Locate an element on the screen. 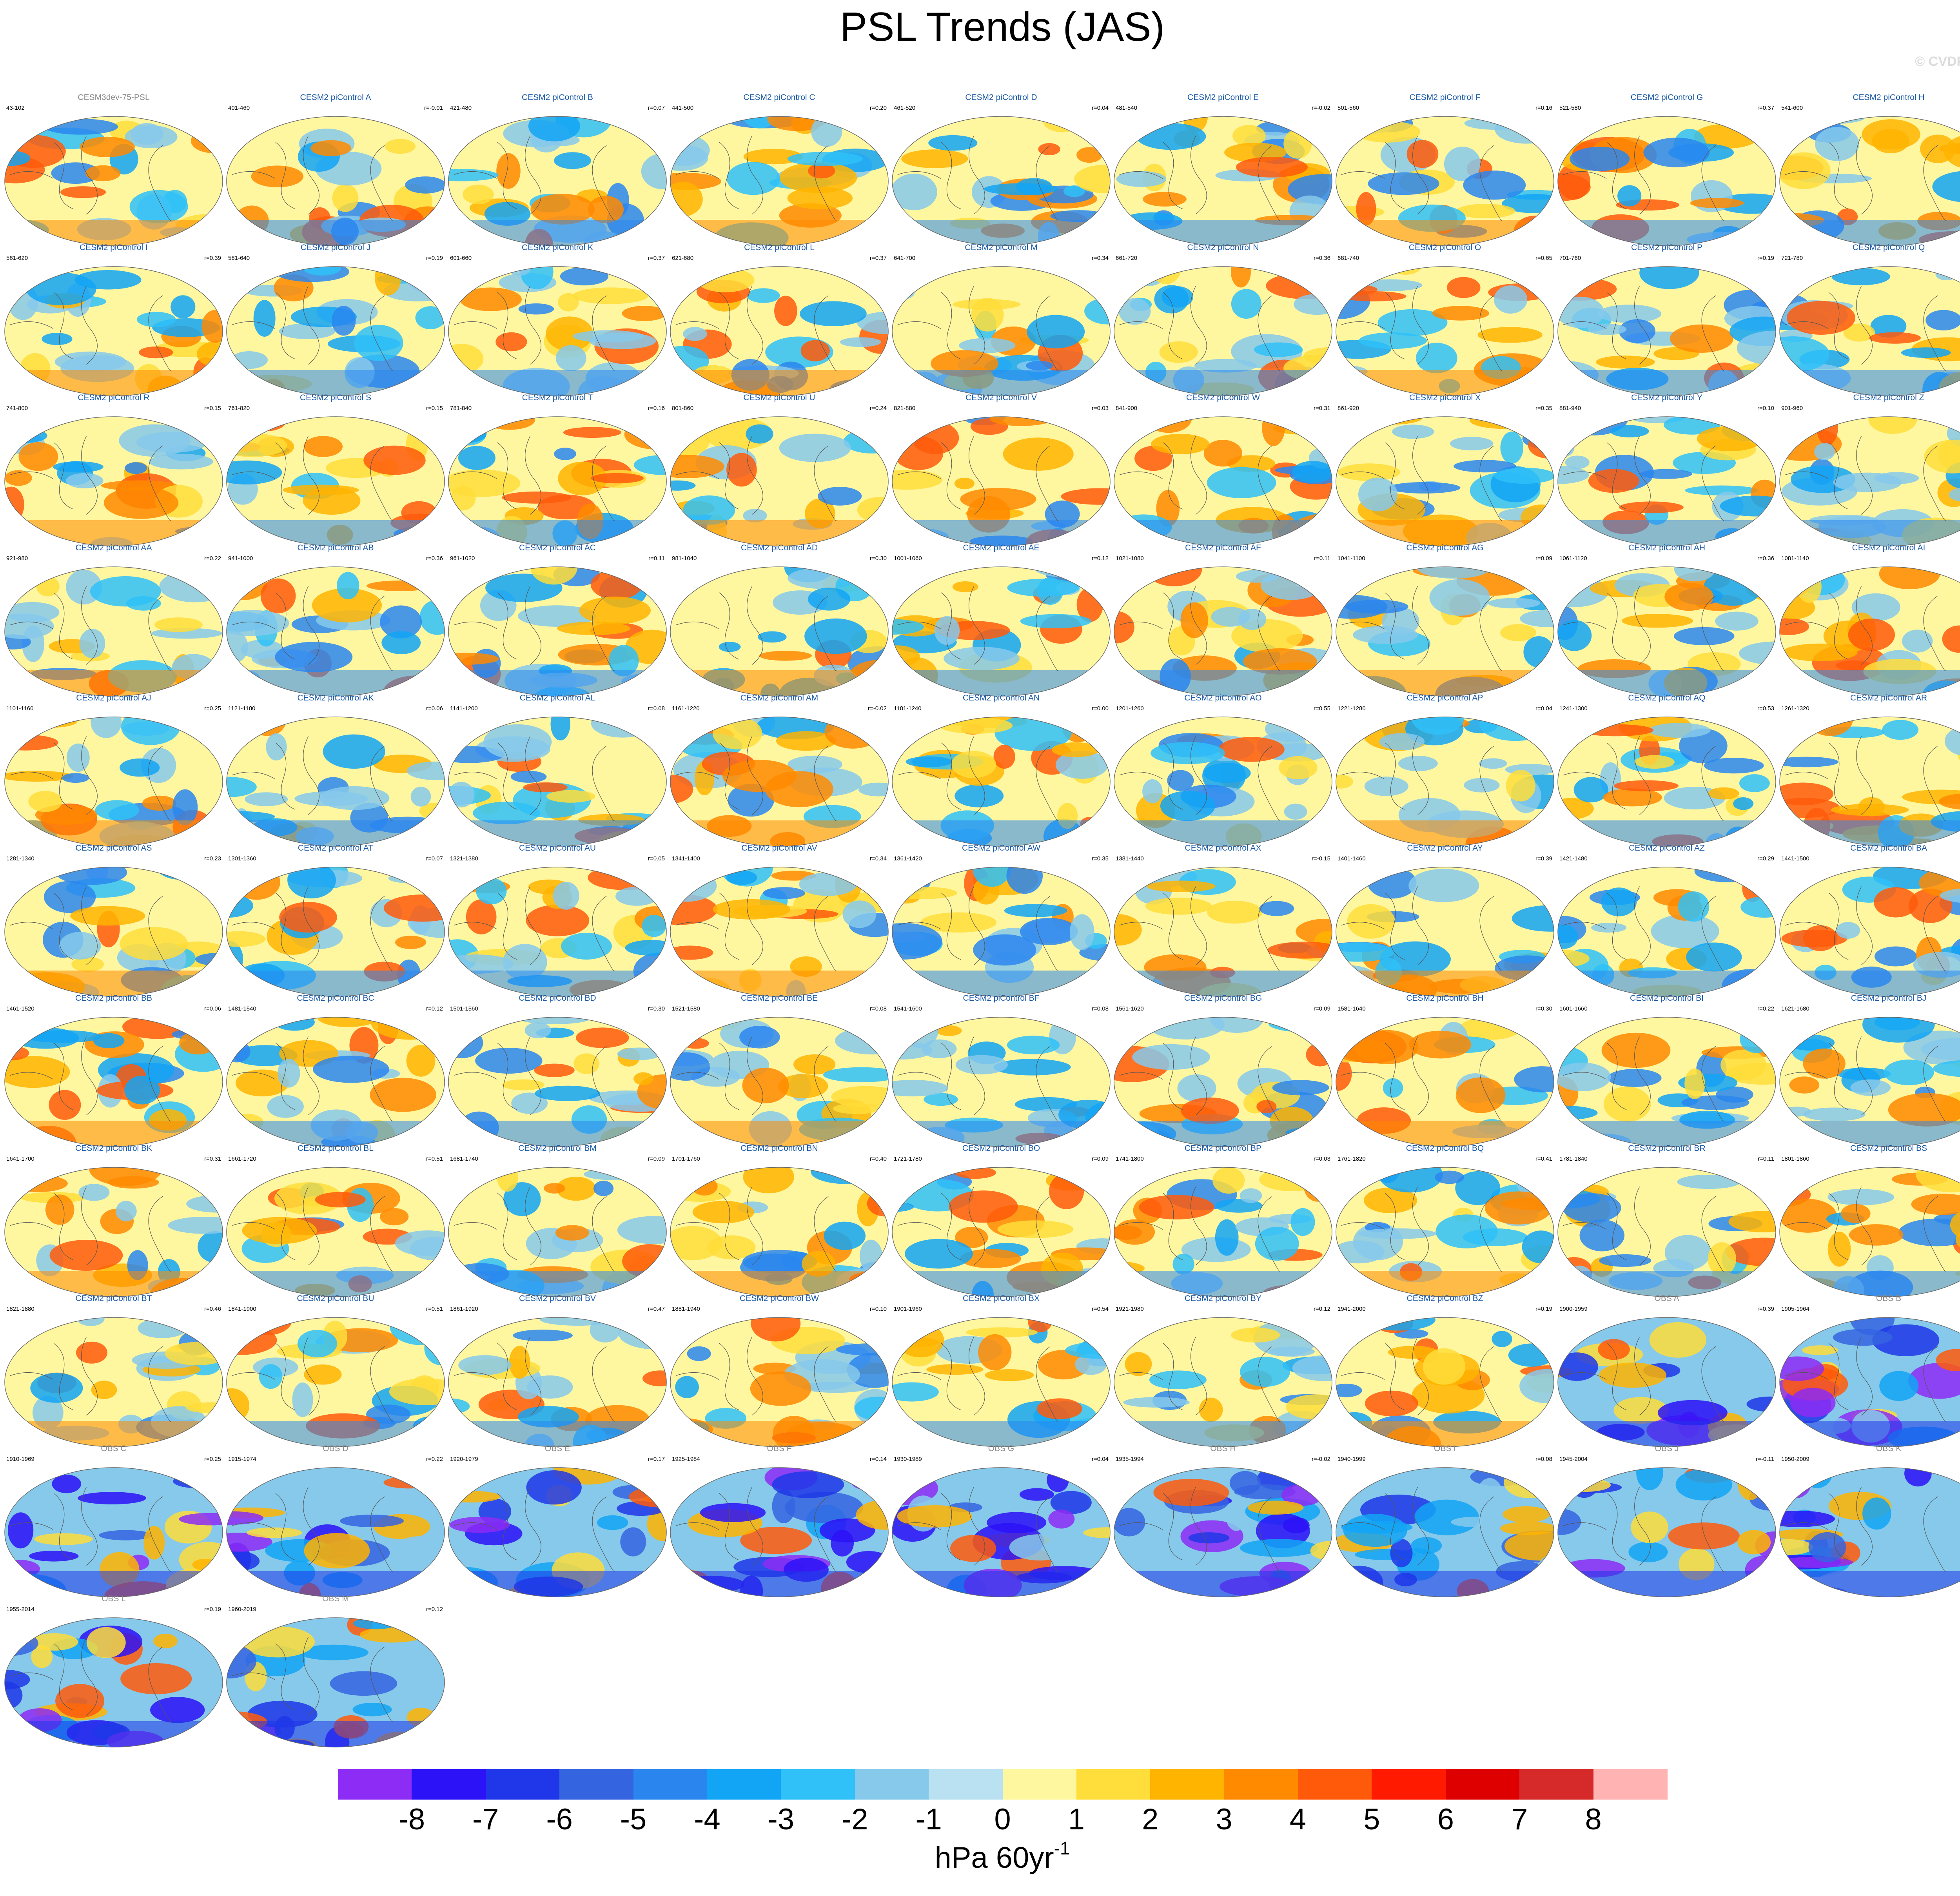  panel-years: 981-1040 is located at coordinates (684, 558).